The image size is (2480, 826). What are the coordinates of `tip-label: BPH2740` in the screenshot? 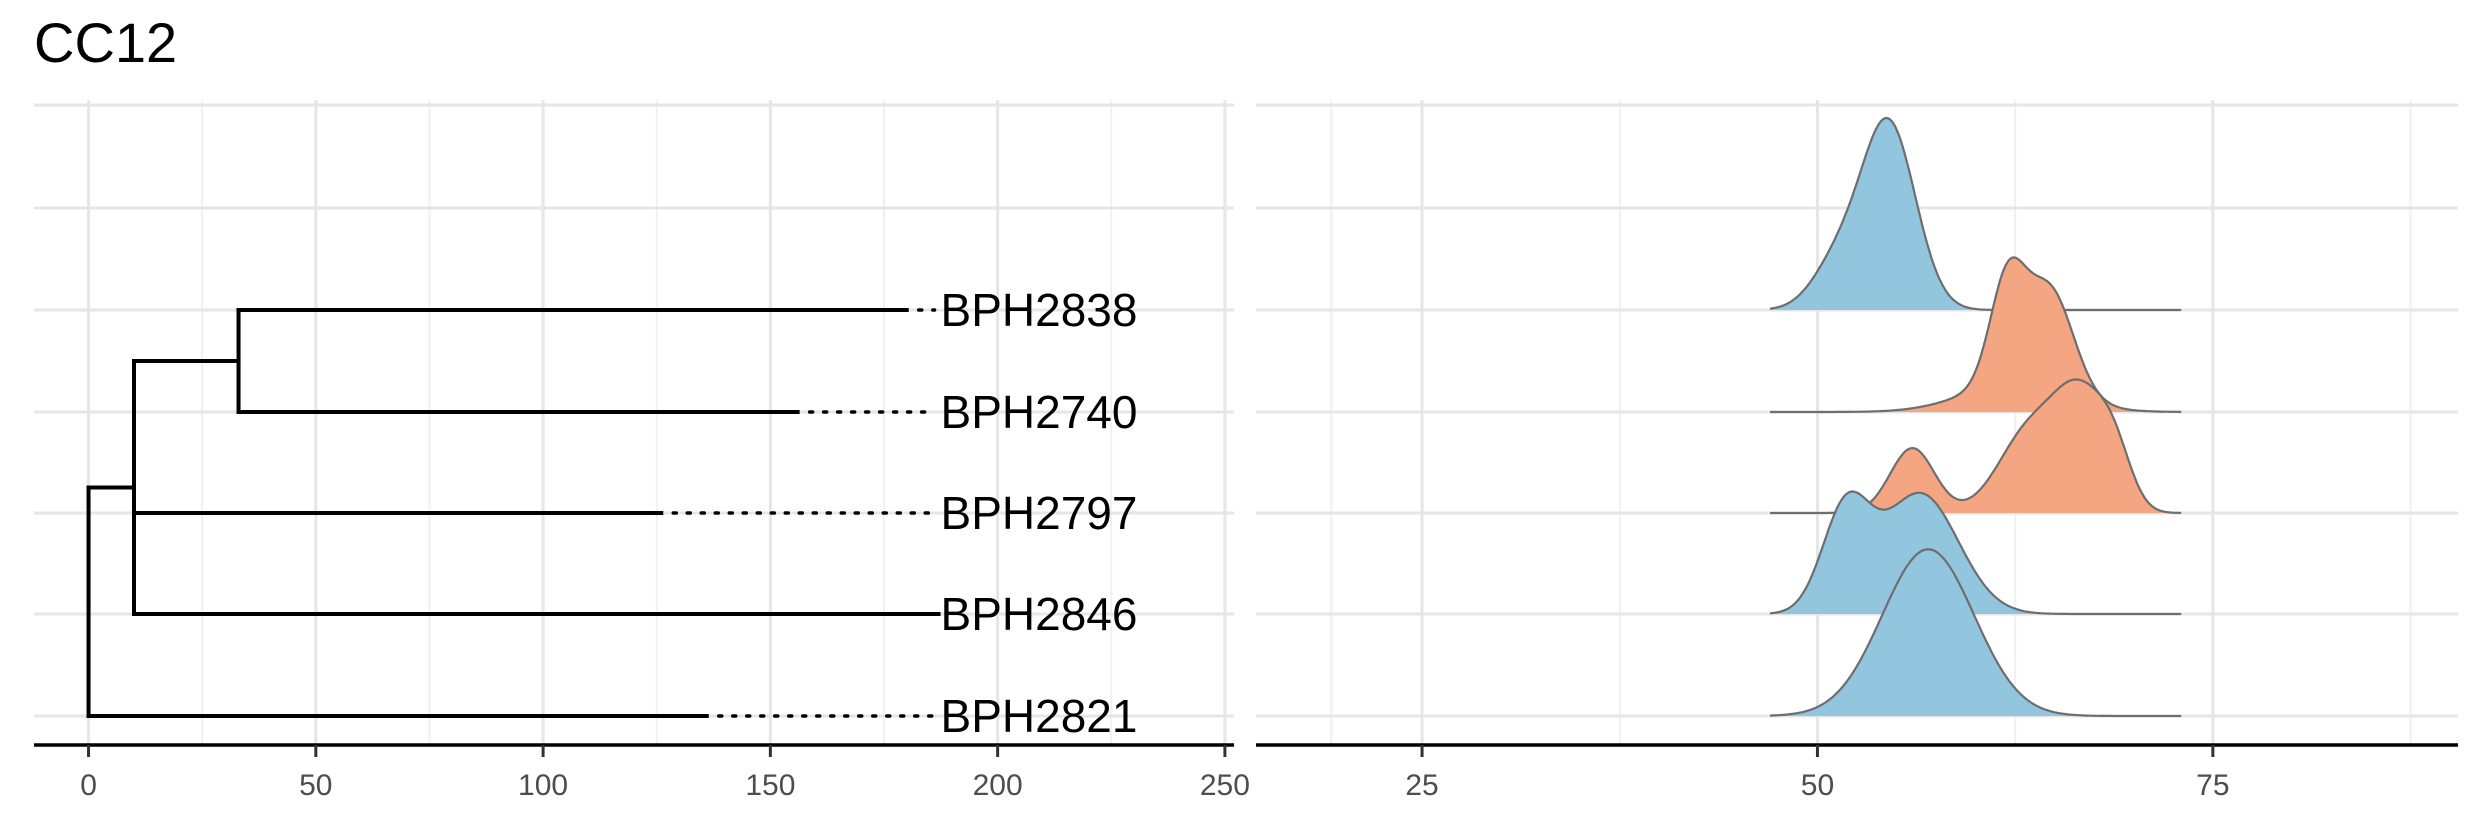 It's located at (1039, 412).